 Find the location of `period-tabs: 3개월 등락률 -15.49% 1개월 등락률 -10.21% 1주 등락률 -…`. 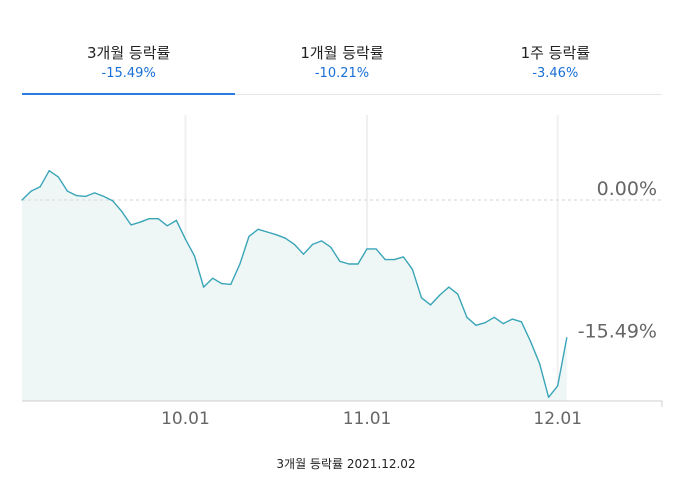

period-tabs: 3개월 등락률 -15.49% 1개월 등락률 -10.21% 1주 등락률 -… is located at coordinates (342, 67).